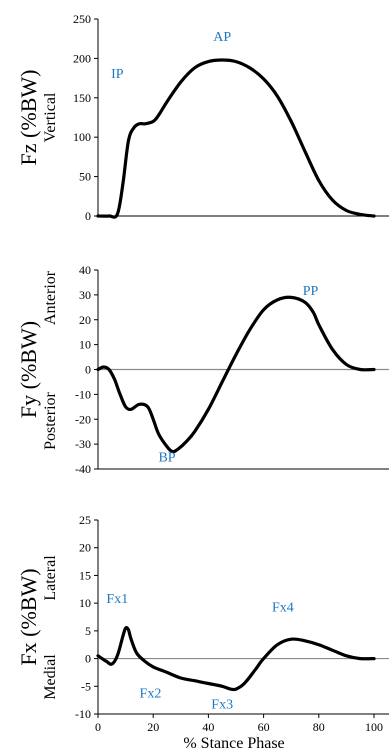 The height and width of the screenshot is (751, 389). Describe the element at coordinates (311, 291) in the screenshot. I see `peak-annotation: PP` at that location.